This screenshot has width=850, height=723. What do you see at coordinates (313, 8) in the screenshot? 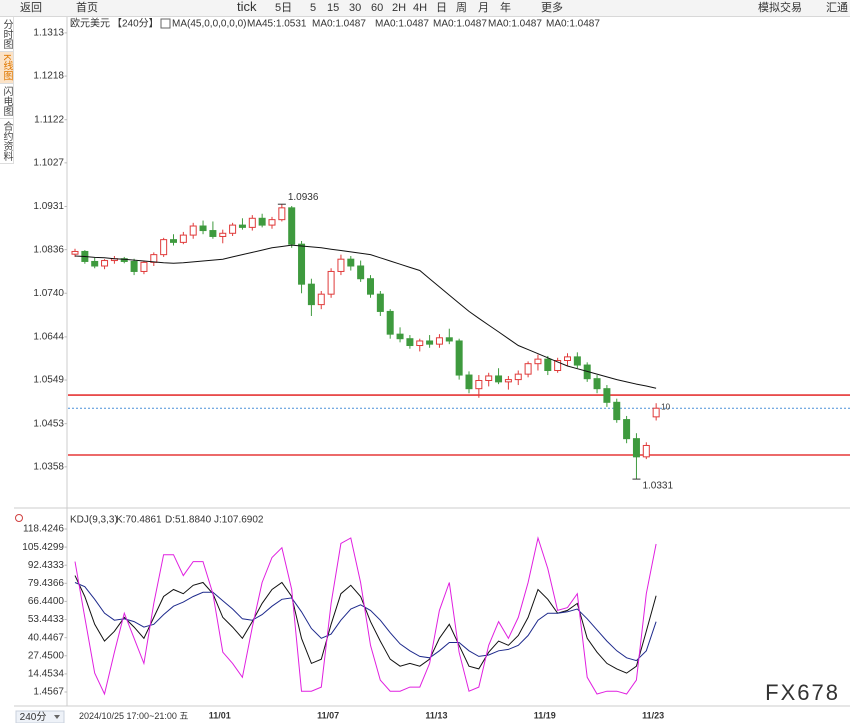
I see `toolbar-item: 5` at bounding box center [313, 8].